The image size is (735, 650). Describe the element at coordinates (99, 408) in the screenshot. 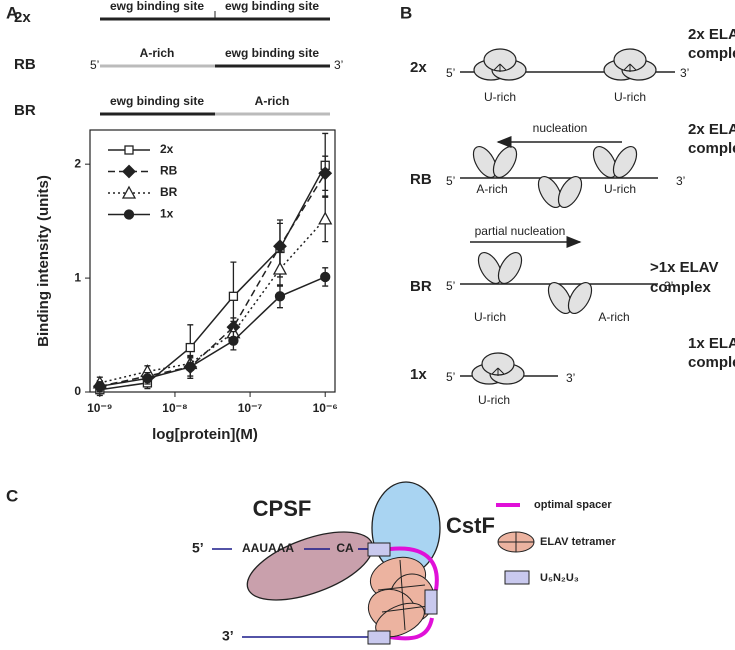

I see `x-tick-label: 10⁻⁹` at that location.